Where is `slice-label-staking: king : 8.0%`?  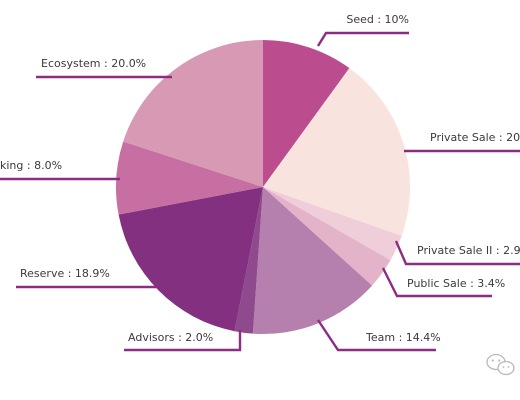 slice-label-staking: king : 8.0% is located at coordinates (31, 165).